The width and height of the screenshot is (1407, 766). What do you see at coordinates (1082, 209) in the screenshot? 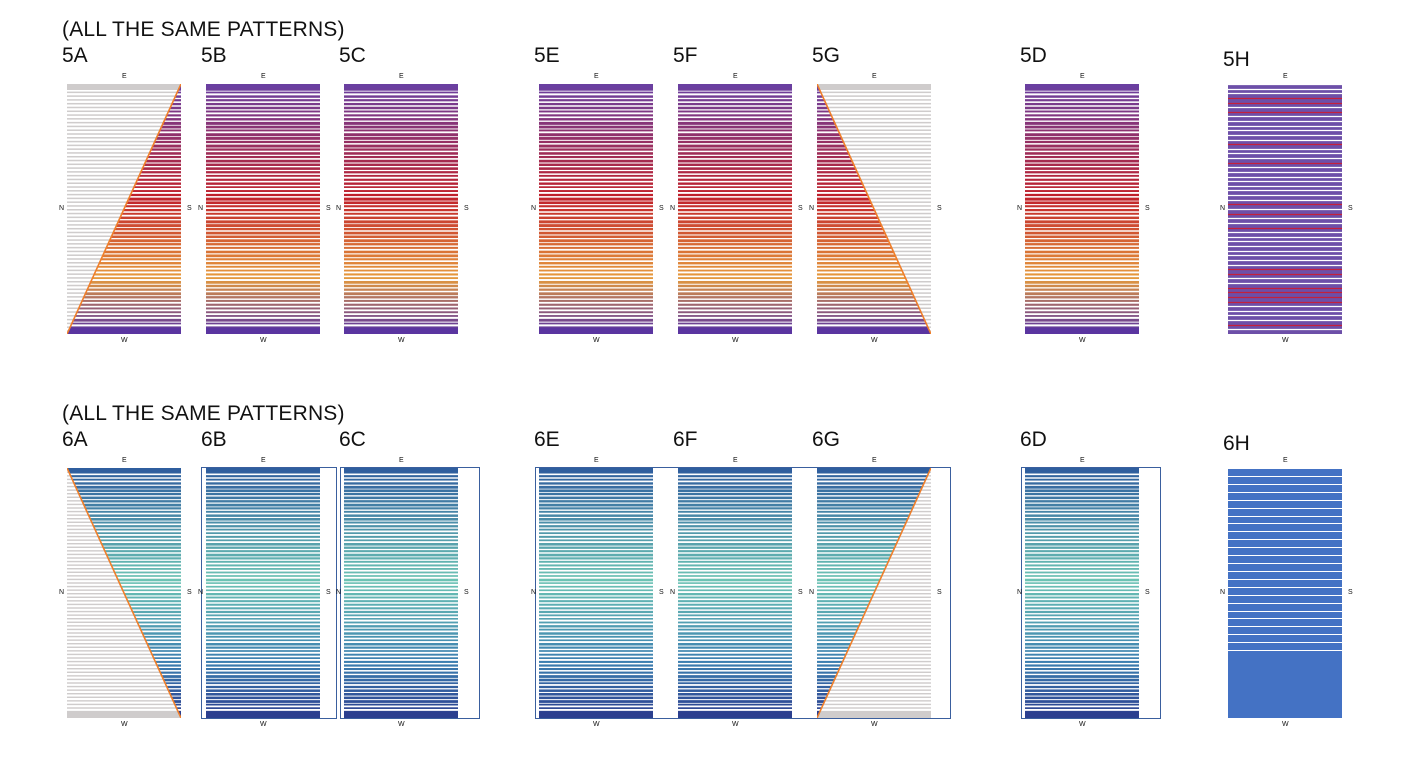
I see `stripe-panel-5d` at bounding box center [1082, 209].